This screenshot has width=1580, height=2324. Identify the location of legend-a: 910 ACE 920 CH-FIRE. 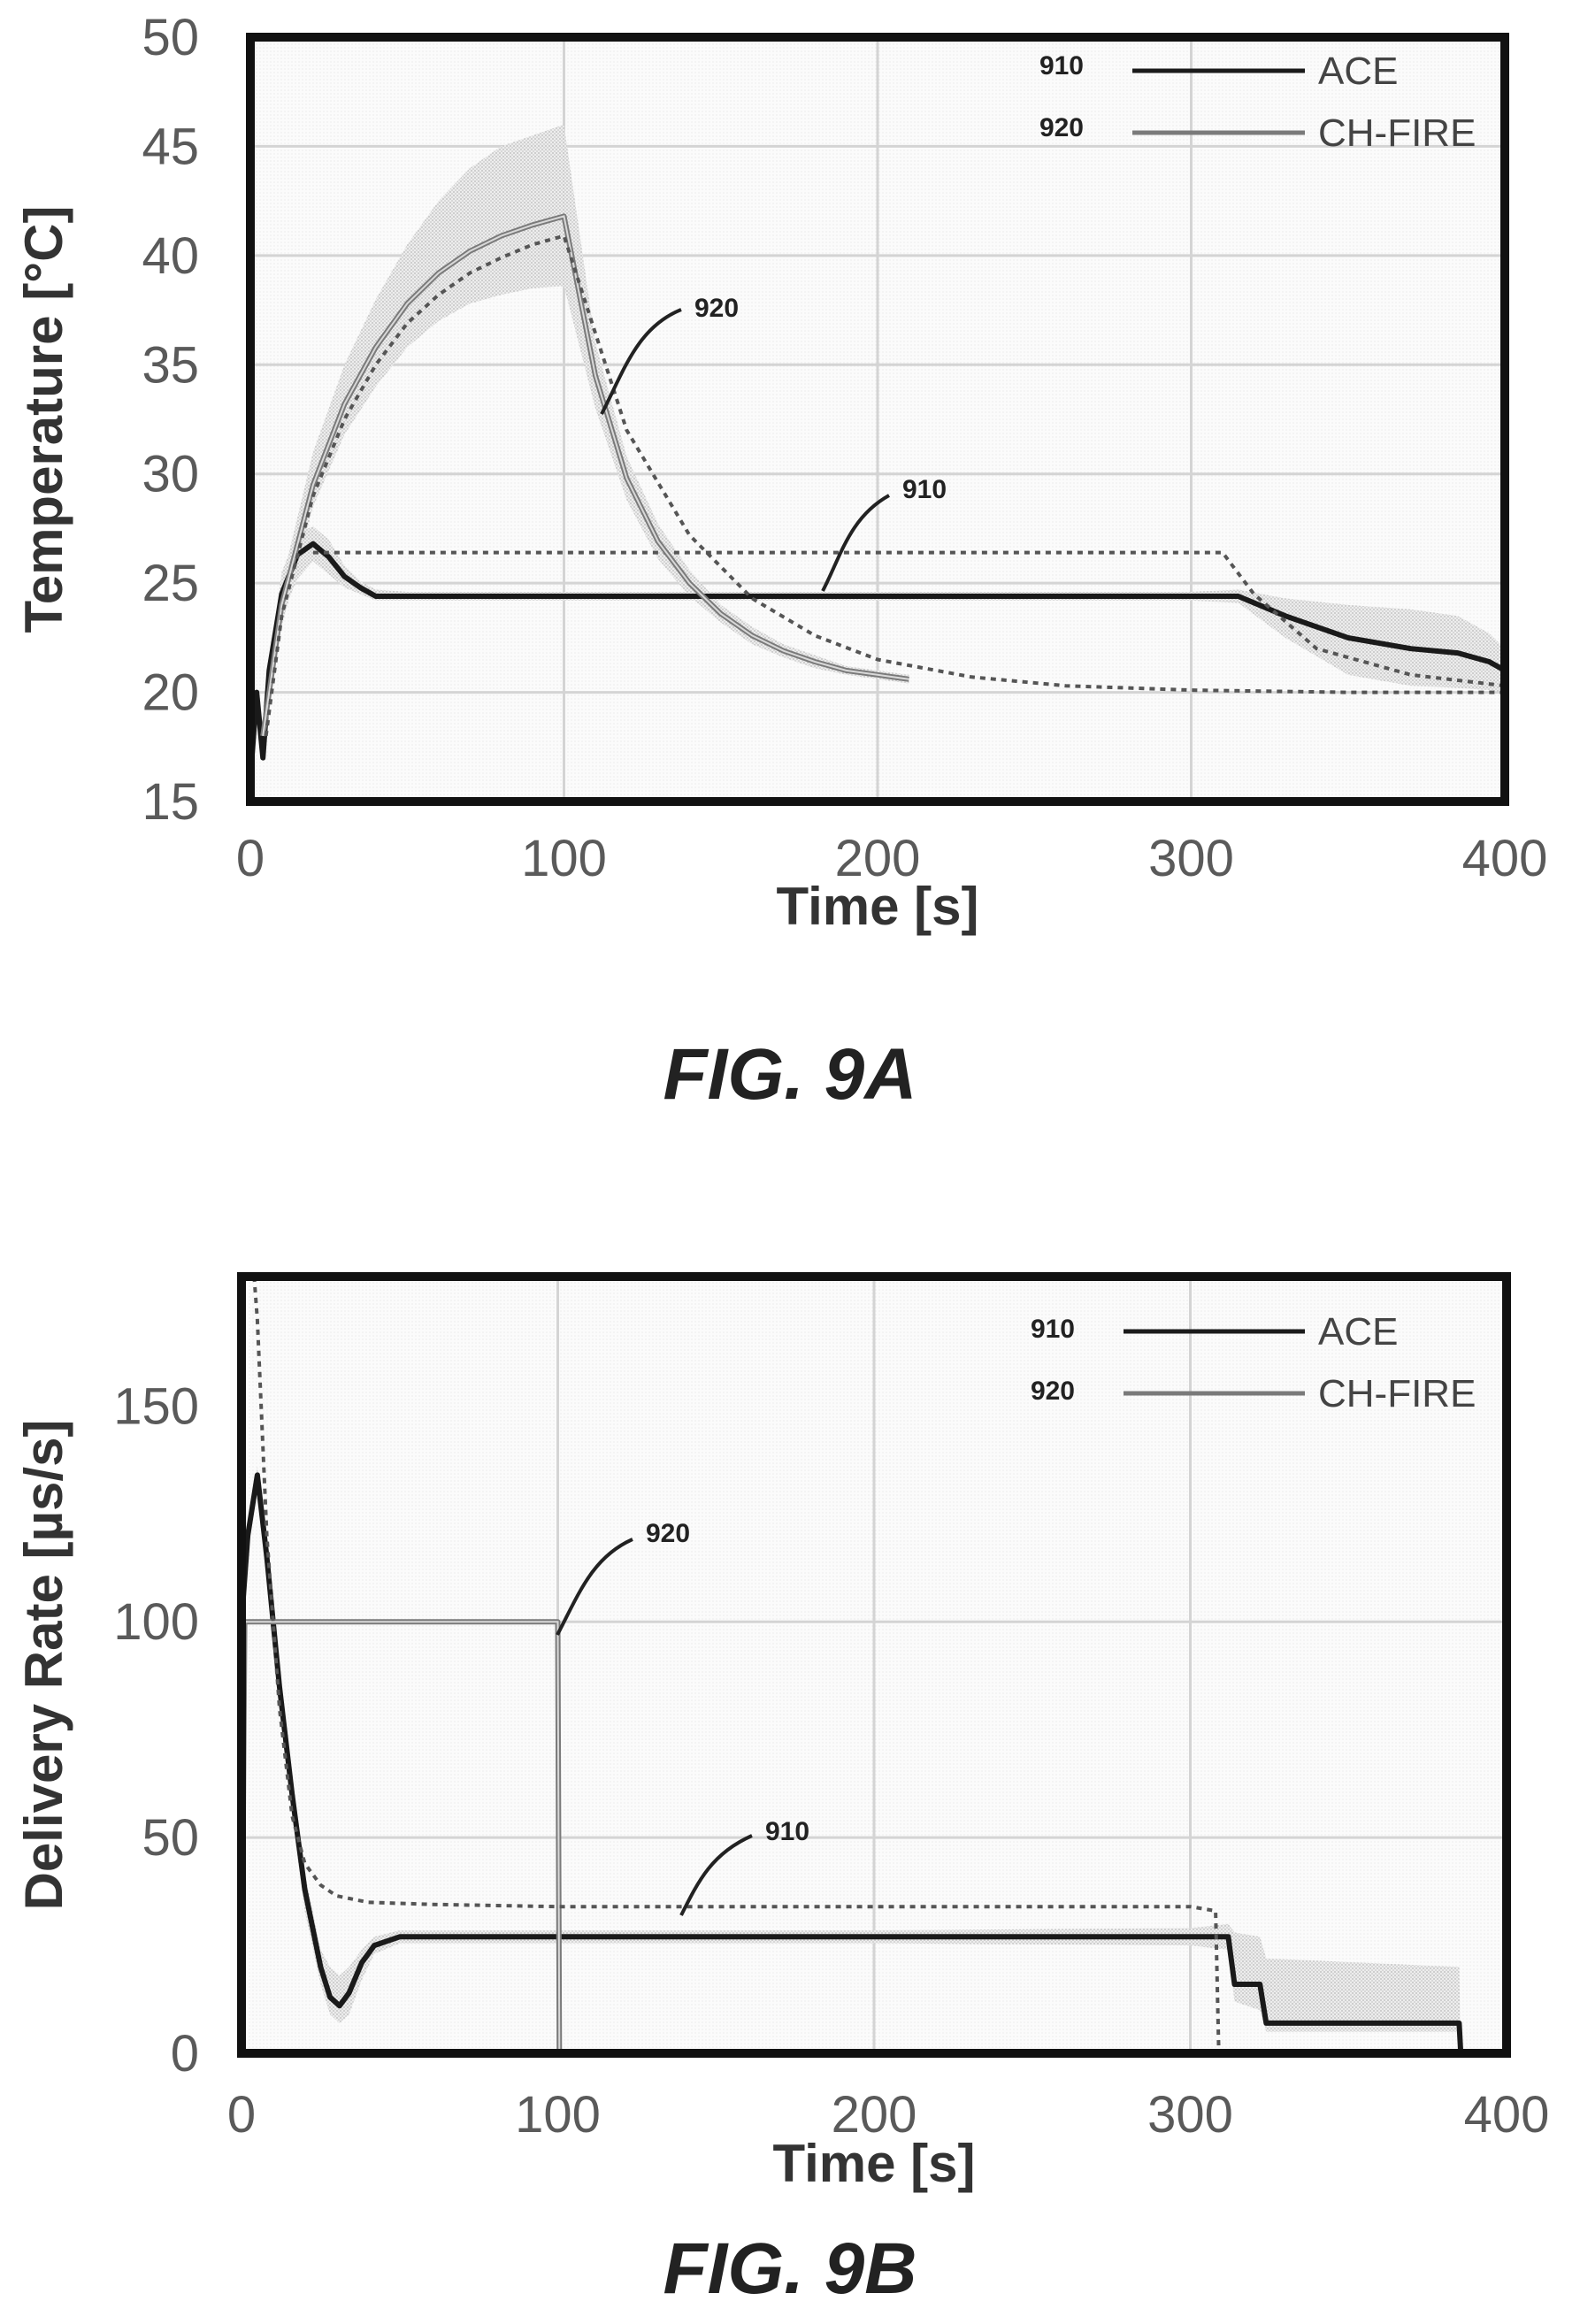
(1257, 103).